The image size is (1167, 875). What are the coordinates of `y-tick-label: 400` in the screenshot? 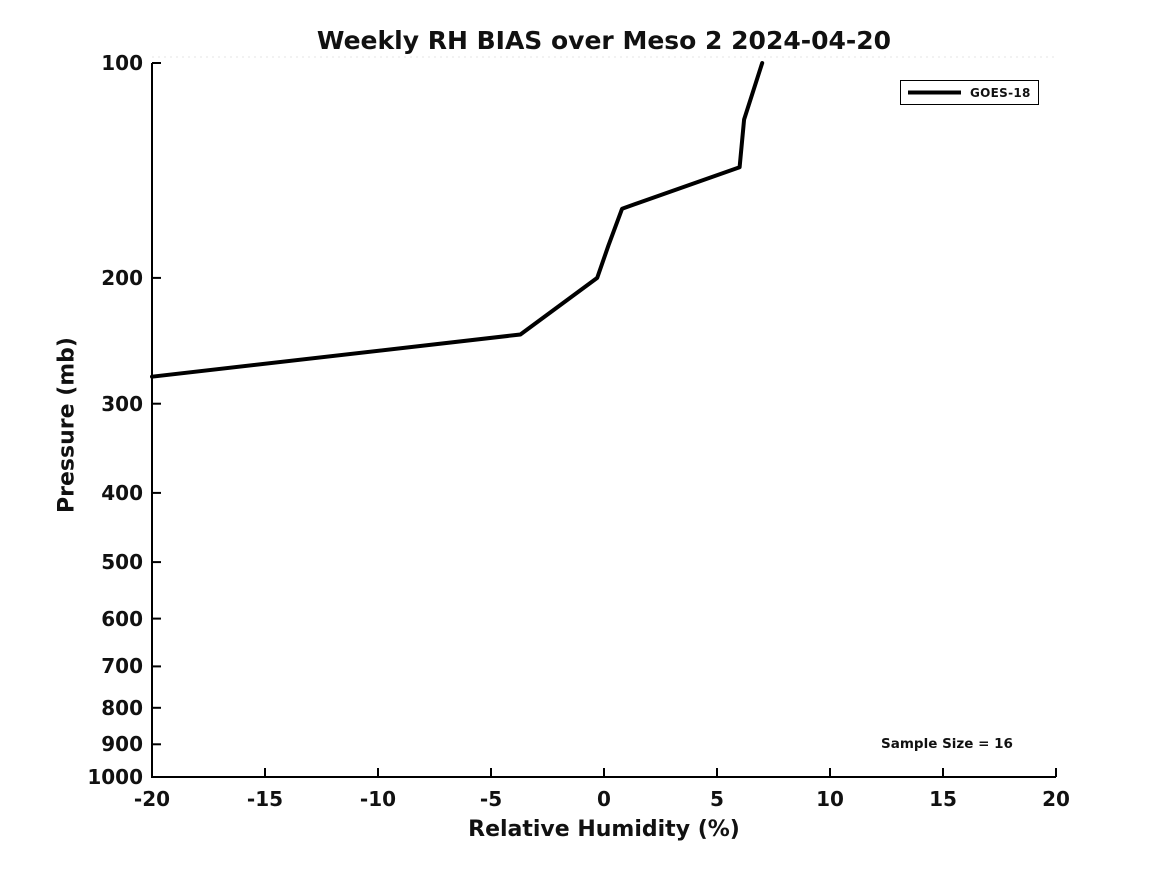 It's located at (122, 492).